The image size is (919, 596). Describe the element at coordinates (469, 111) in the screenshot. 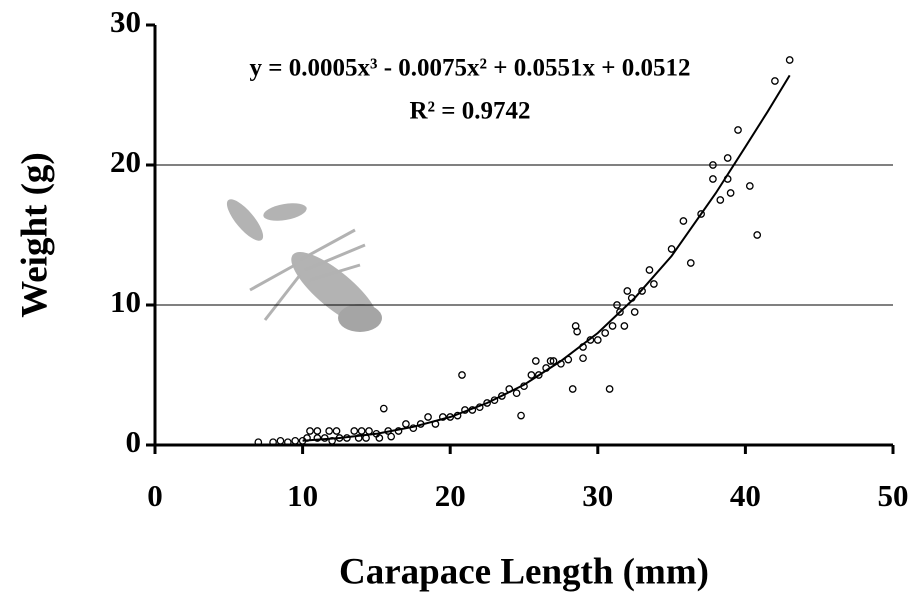

I see `r-squared: R² = 0.9742` at that location.